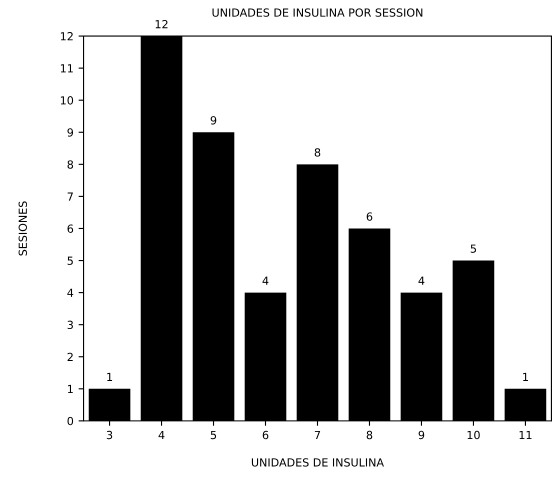 This screenshot has height=481, width=557. I want to click on x-tick-label: 10, so click(474, 435).